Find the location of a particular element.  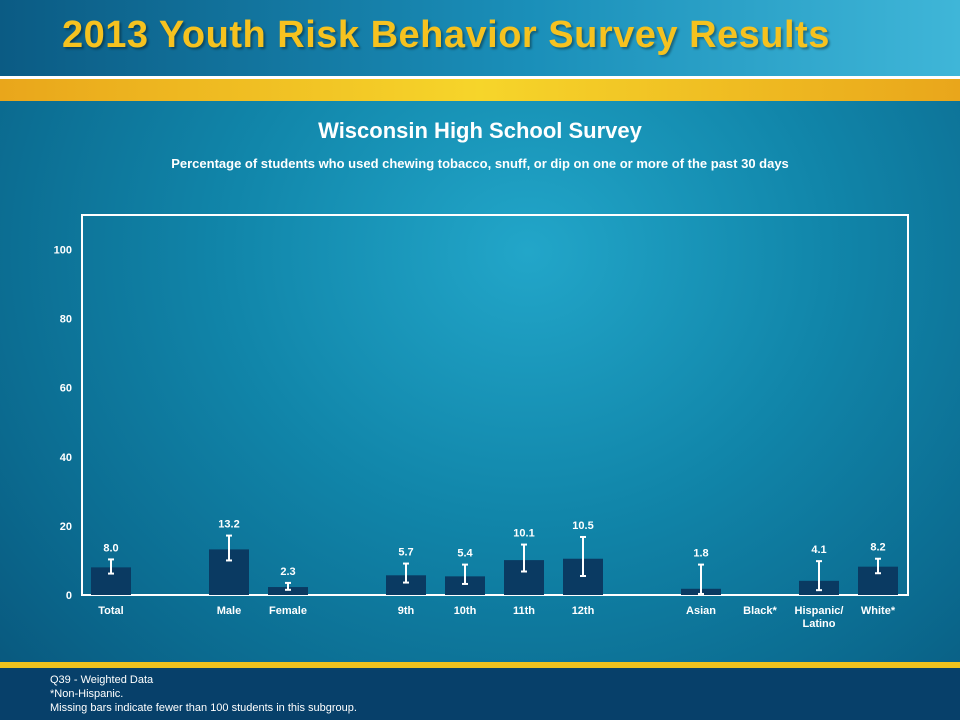

value-label-male: 13.2 is located at coordinates (228, 525).